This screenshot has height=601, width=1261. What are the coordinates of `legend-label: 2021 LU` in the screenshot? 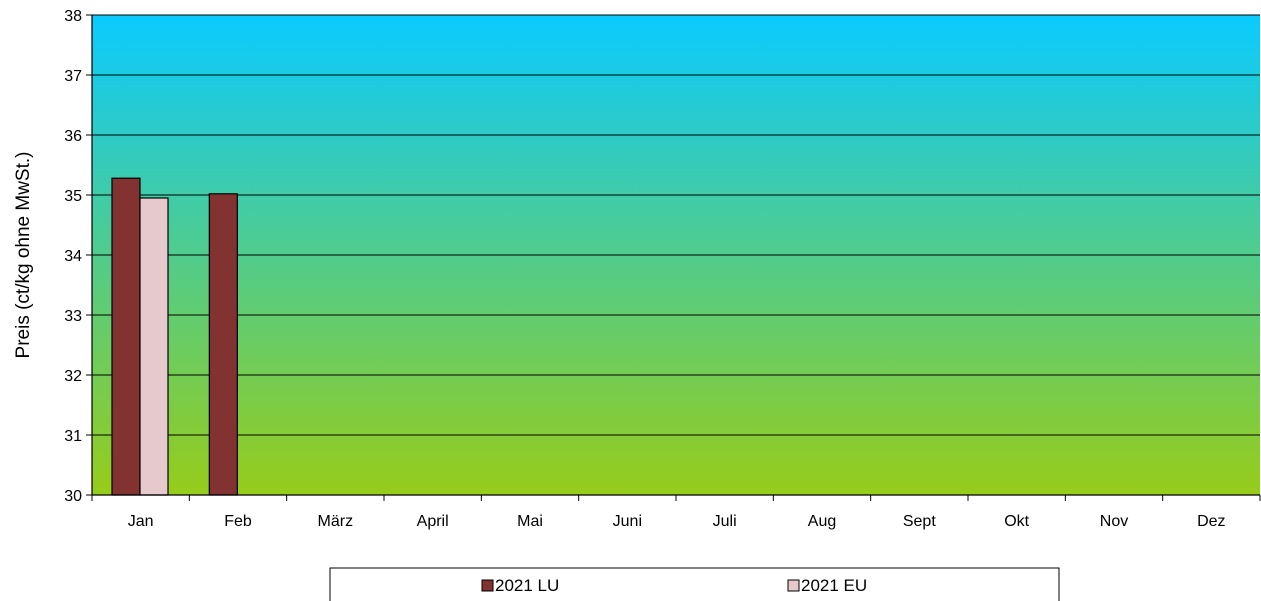 It's located at (527, 585).